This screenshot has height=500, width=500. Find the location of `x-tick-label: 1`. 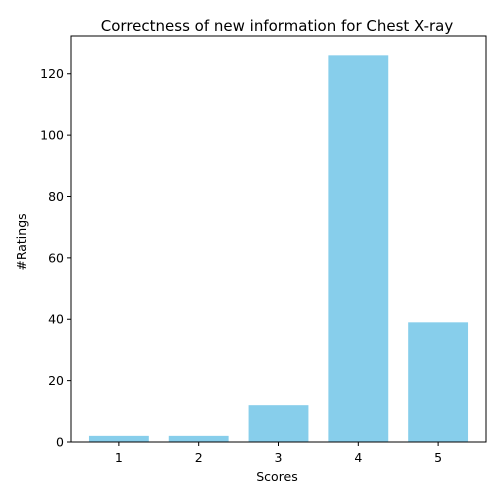

x-tick-label: 1 is located at coordinates (119, 457).